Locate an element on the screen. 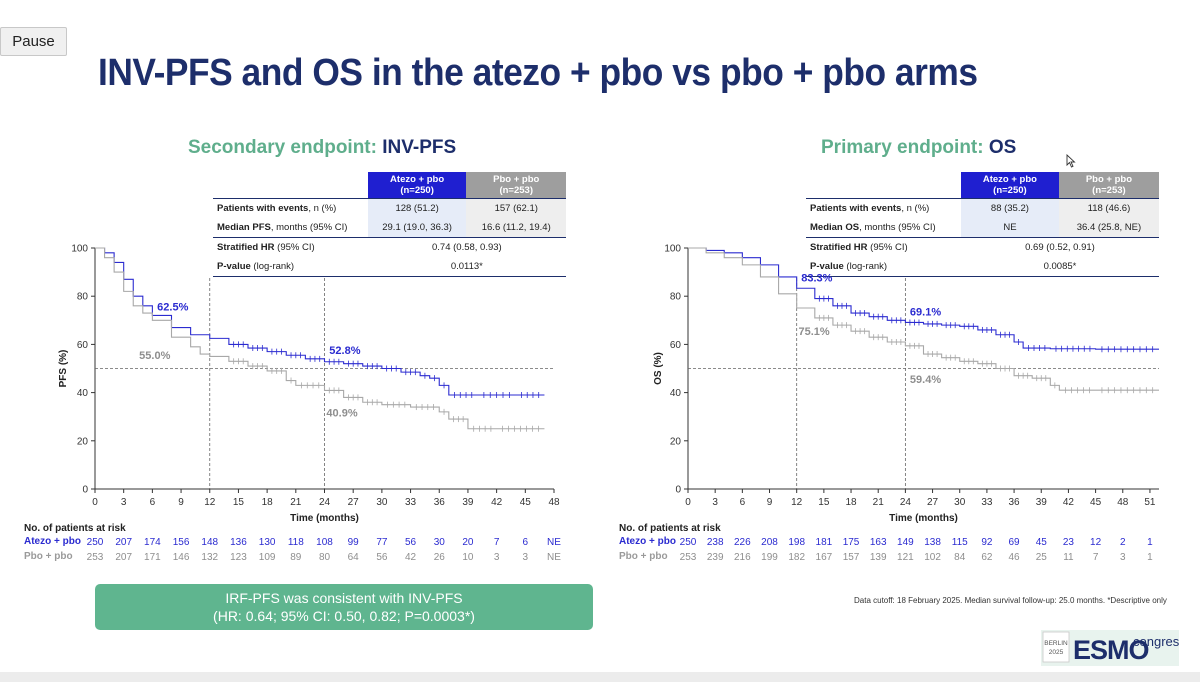  pfs-x-tick-label: 45 is located at coordinates (526, 502).